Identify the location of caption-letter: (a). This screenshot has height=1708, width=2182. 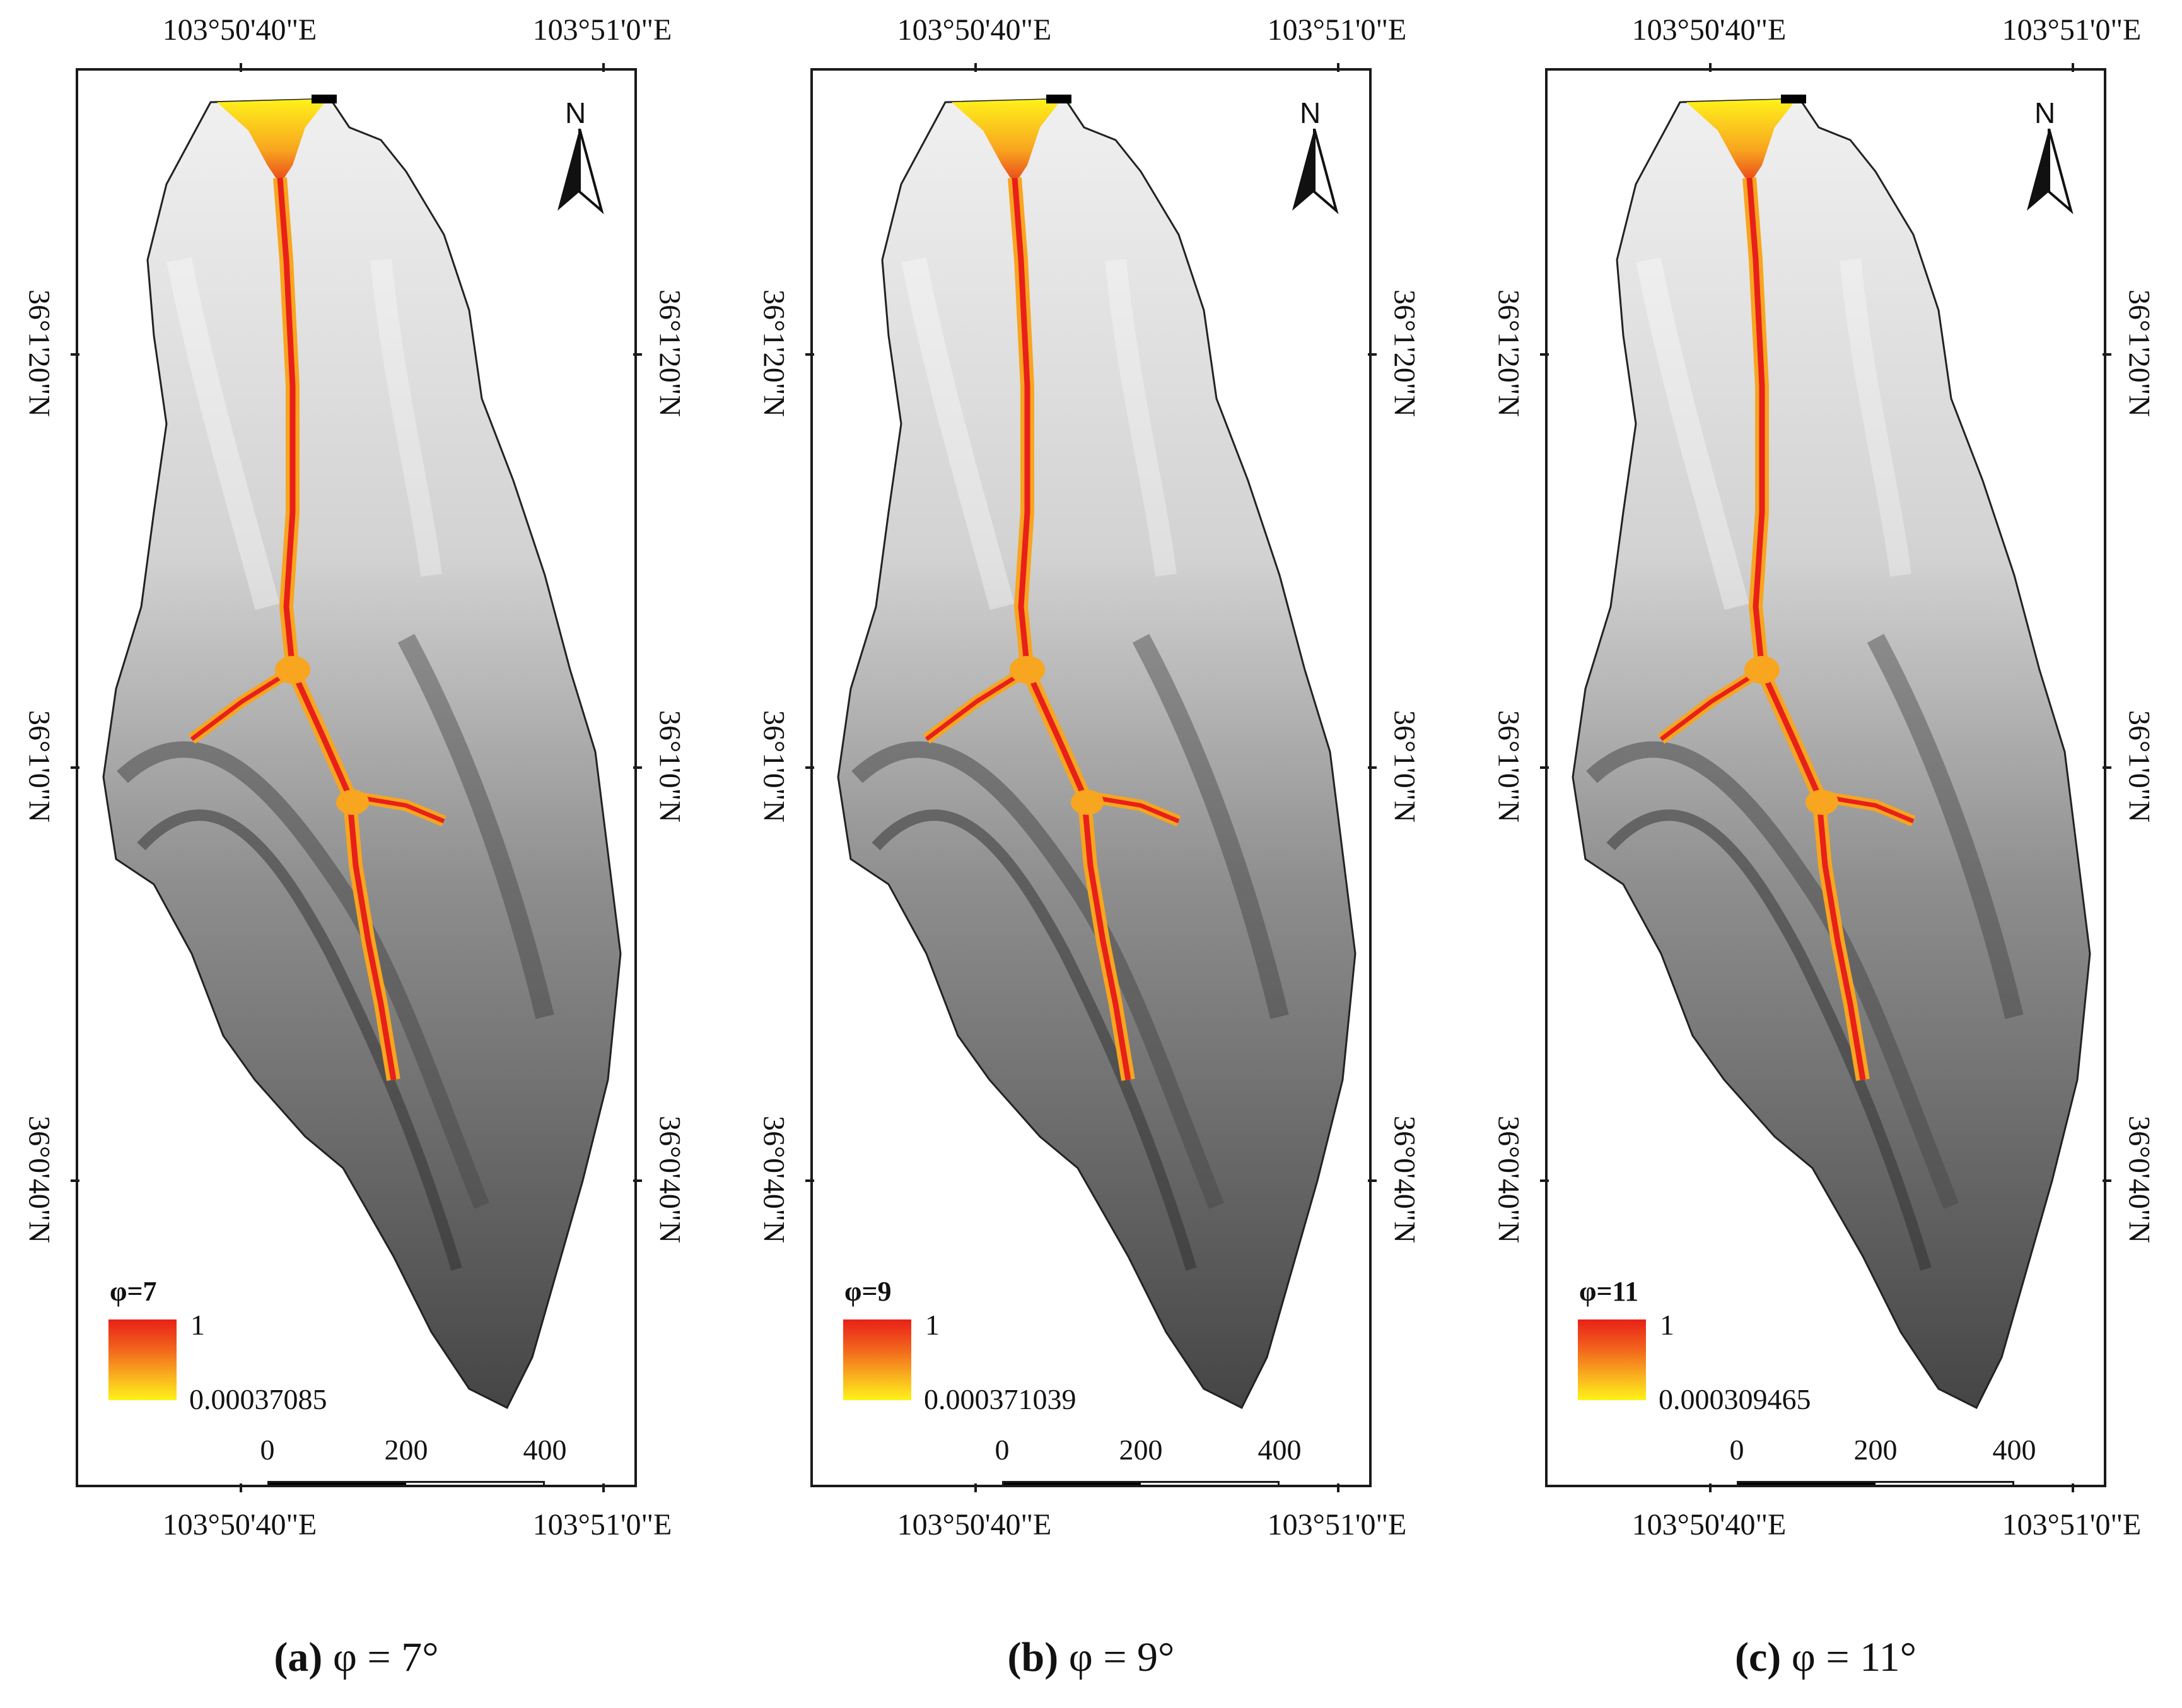
(298, 1657).